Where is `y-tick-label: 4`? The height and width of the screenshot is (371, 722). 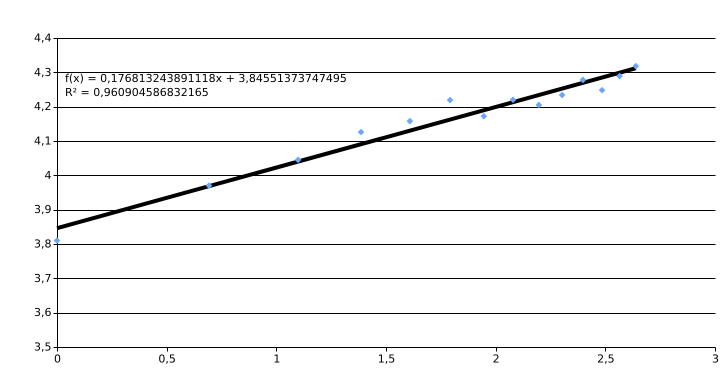
y-tick-label: 4 is located at coordinates (48, 175).